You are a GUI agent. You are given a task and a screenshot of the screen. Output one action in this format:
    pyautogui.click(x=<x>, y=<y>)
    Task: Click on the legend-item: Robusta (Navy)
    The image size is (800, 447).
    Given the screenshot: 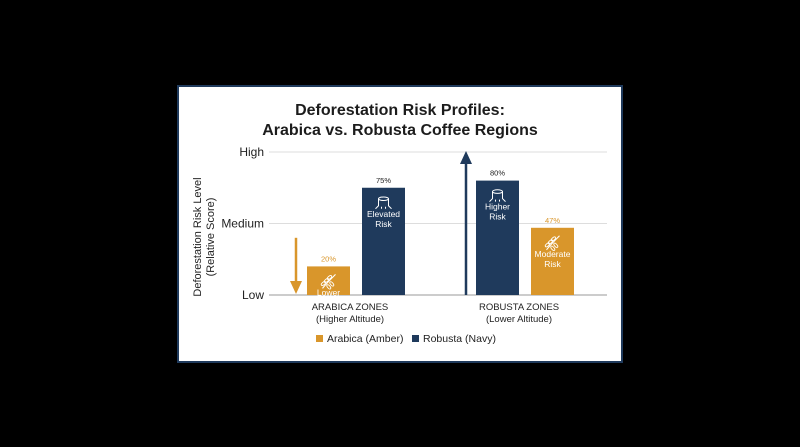 What is the action you would take?
    pyautogui.click(x=454, y=339)
    